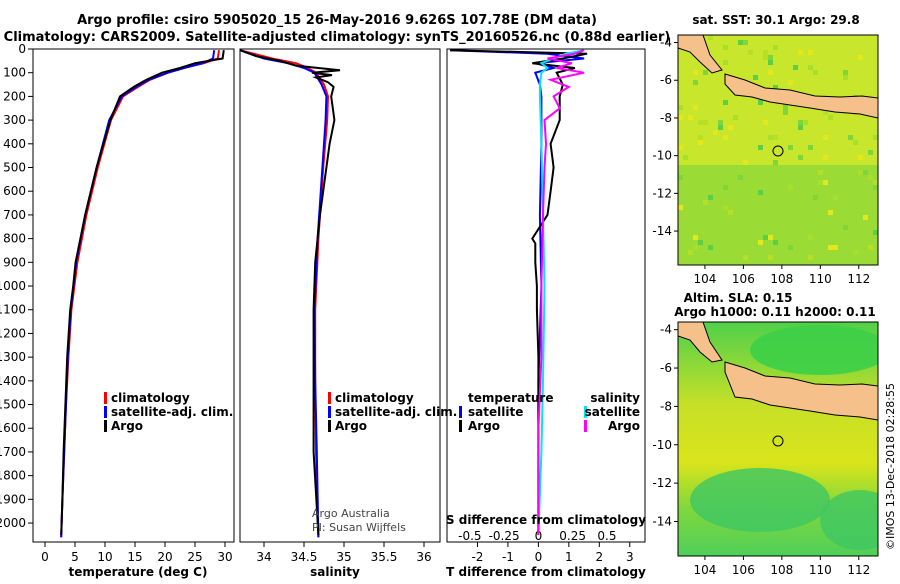 The width and height of the screenshot is (900, 584). Describe the element at coordinates (504, 536) in the screenshot. I see `s-tick-label: -0.25` at that location.